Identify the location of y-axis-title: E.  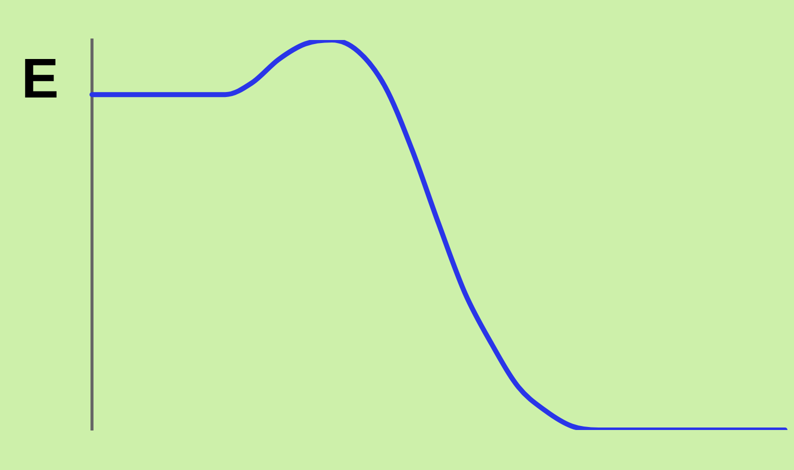
(40, 78).